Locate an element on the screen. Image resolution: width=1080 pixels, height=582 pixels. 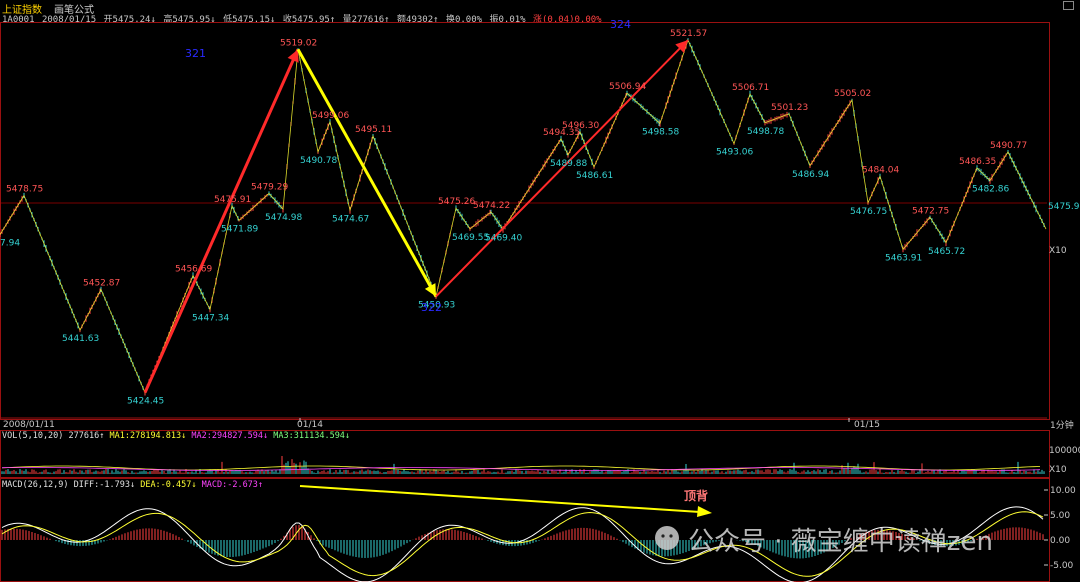
vol-ma2-line is located at coordinates (521, 469).